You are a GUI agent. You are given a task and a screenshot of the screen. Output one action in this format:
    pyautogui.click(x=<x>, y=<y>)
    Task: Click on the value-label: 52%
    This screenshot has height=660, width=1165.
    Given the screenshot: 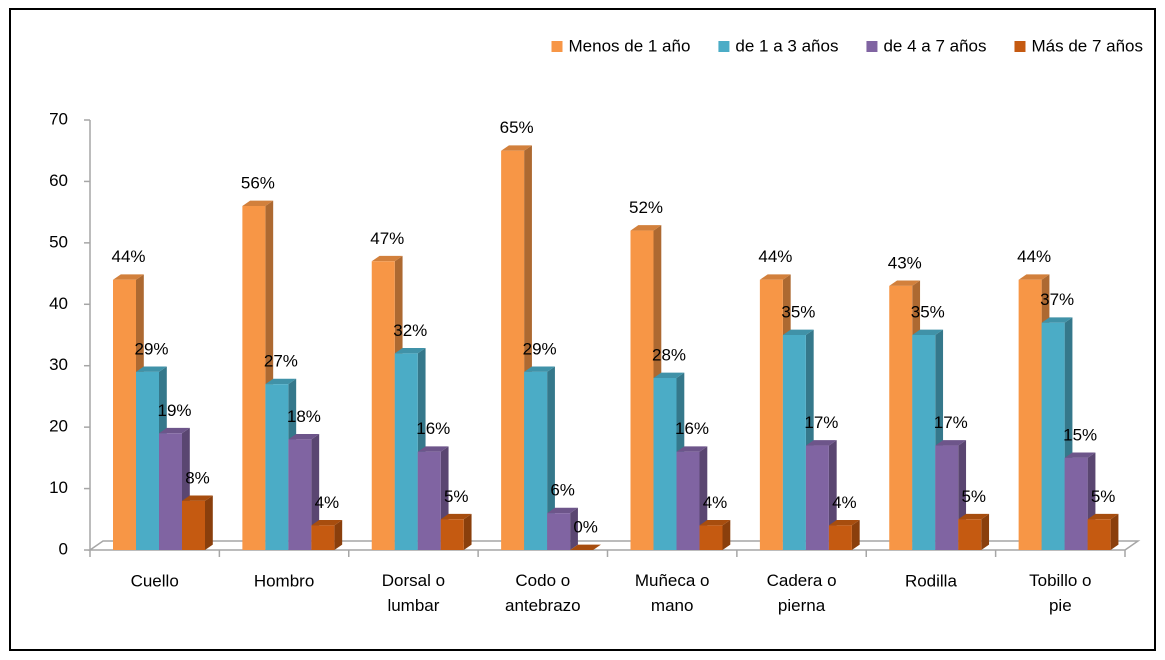 What is the action you would take?
    pyautogui.click(x=646, y=207)
    